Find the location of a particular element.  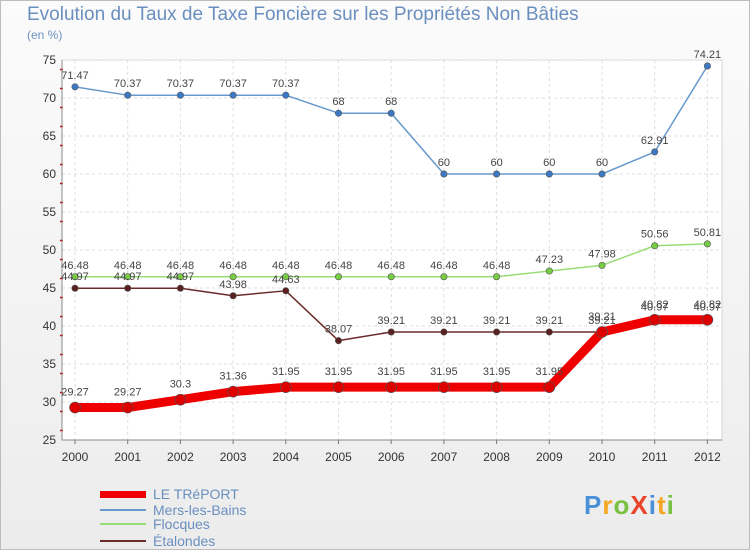

data-label: 71.47 is located at coordinates (75, 76).